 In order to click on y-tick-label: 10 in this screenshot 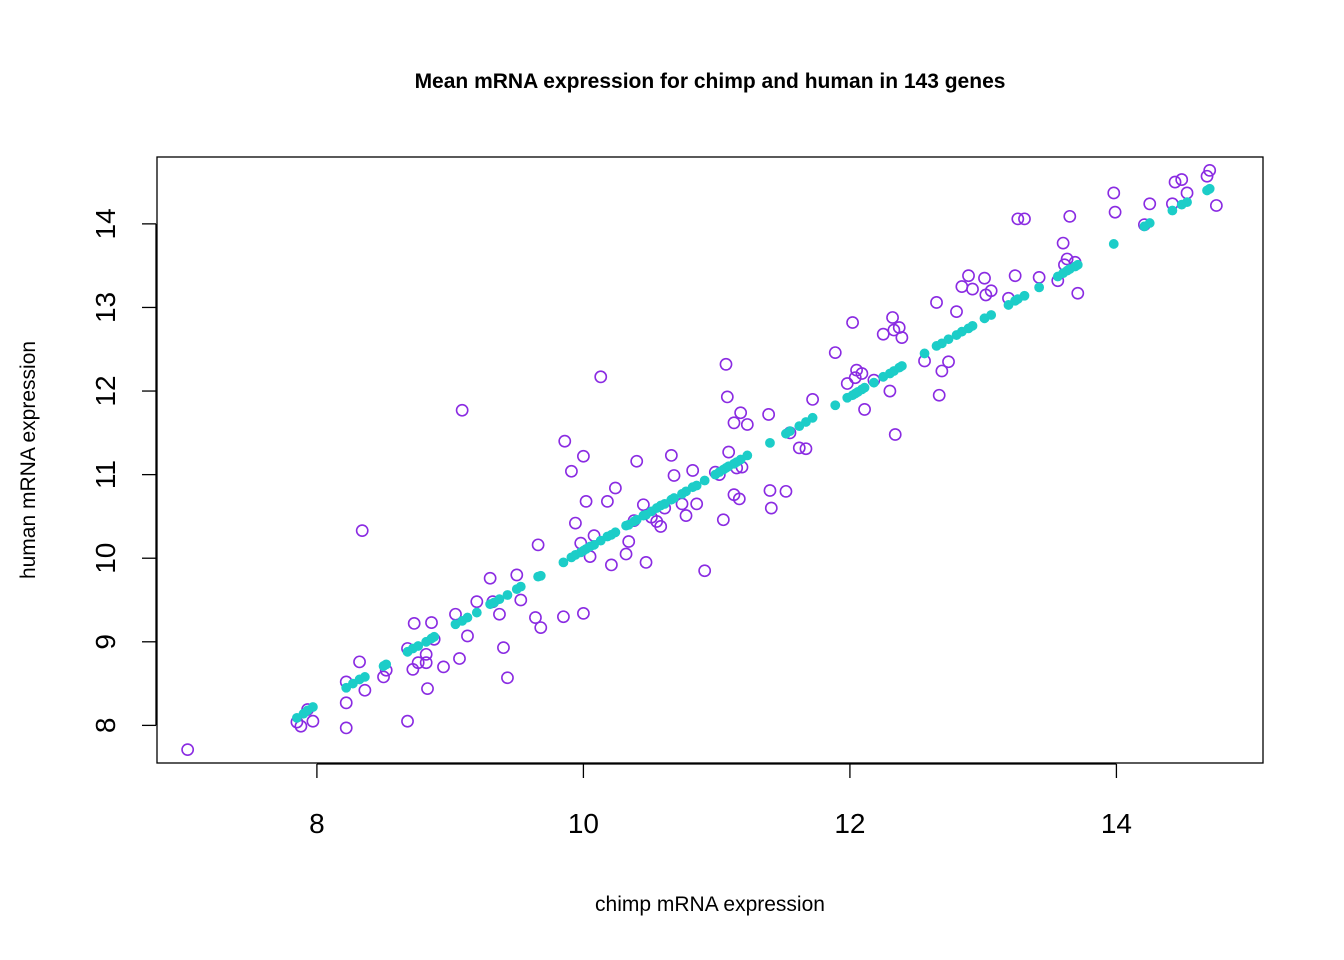, I will do `click(105, 558)`.